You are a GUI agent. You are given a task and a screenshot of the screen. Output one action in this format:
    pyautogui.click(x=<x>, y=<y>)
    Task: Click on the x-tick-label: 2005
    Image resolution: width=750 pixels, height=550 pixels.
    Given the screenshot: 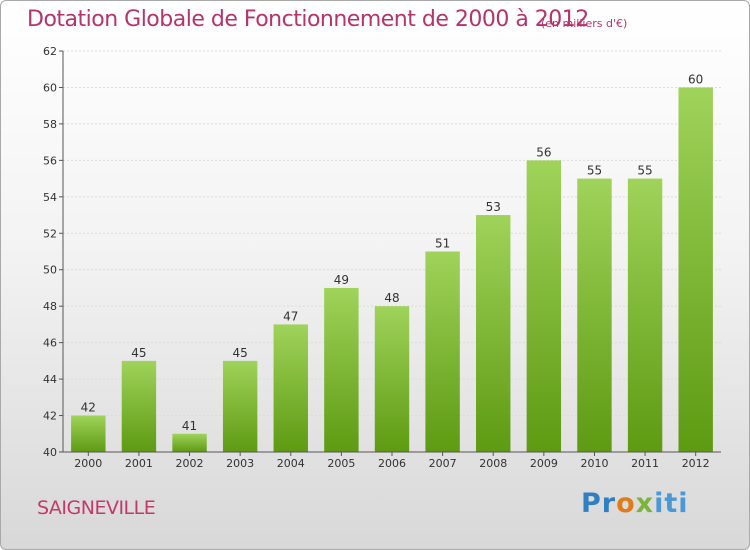 What is the action you would take?
    pyautogui.click(x=341, y=463)
    